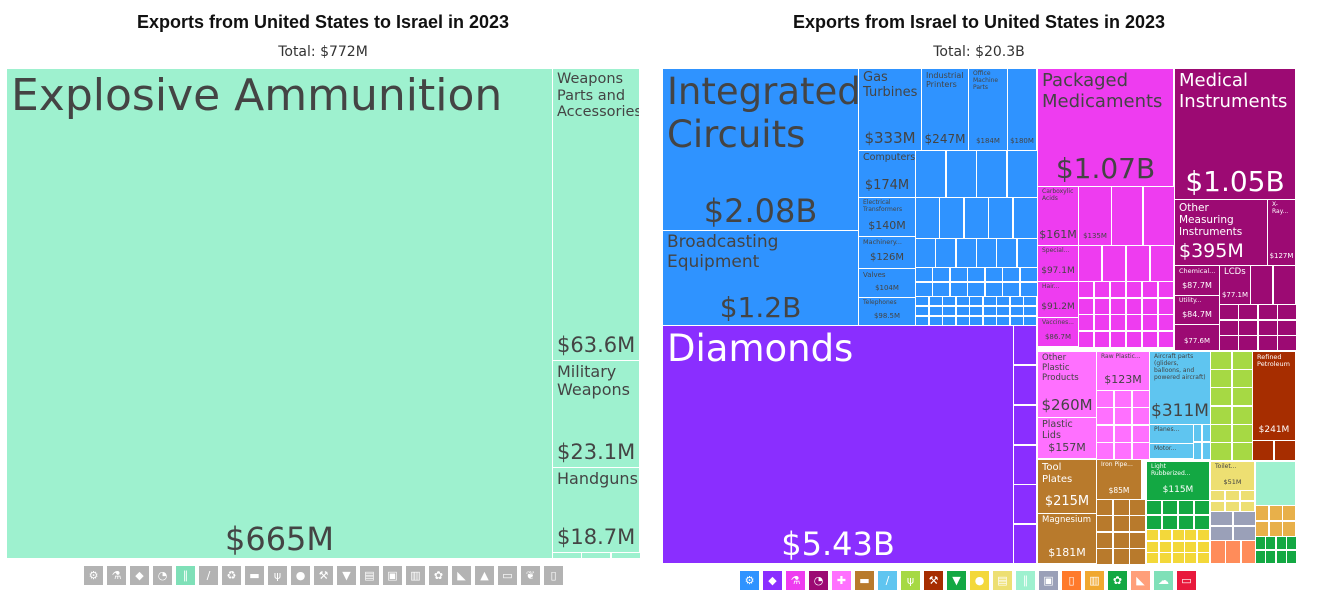 This screenshot has height=596, width=1325. I want to click on flask-icon: ⚗, so click(795, 580).